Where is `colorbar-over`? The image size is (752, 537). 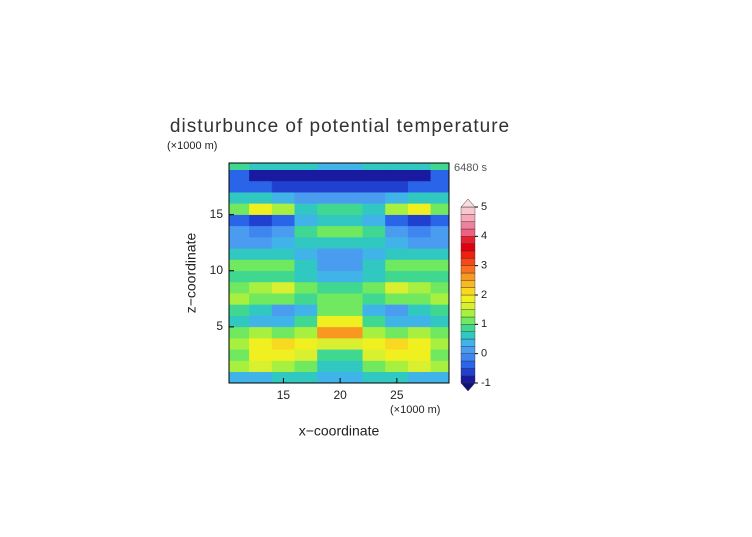
colorbar-over is located at coordinates (468, 203).